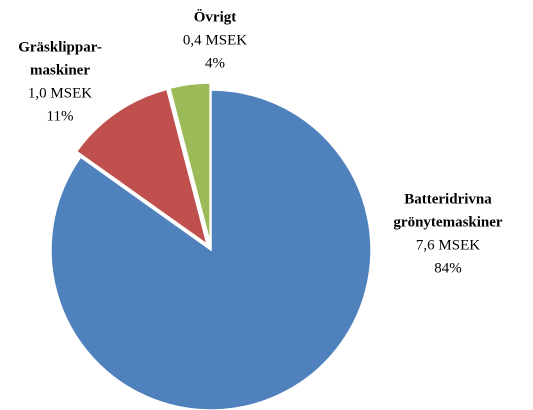  What do you see at coordinates (448, 268) in the screenshot?
I see `slice-percent: 84%` at bounding box center [448, 268].